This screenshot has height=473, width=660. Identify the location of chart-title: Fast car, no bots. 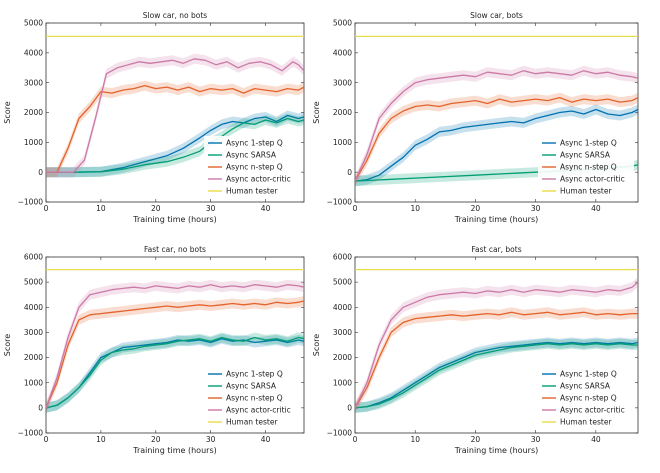
(175, 249).